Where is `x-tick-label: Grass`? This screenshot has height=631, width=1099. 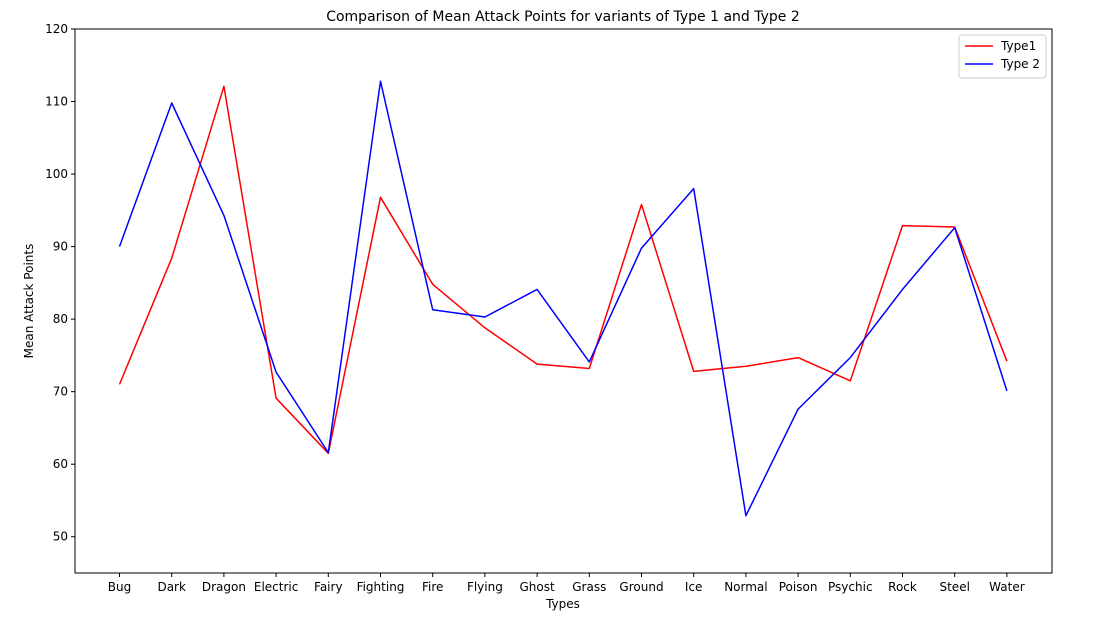
x-tick-label: Grass is located at coordinates (589, 587).